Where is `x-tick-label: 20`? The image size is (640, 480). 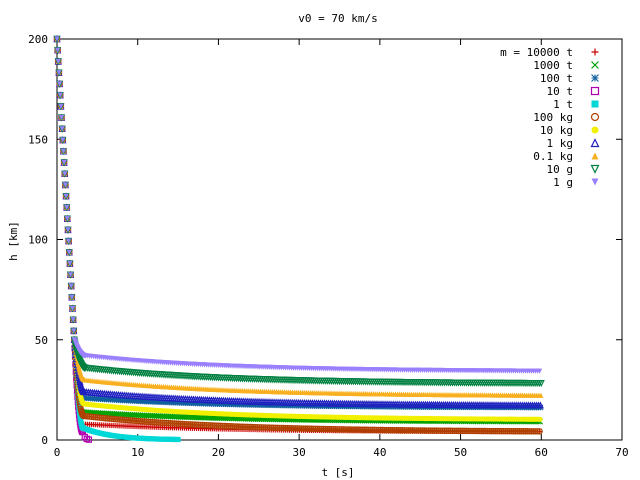 x-tick-label: 20 is located at coordinates (218, 452).